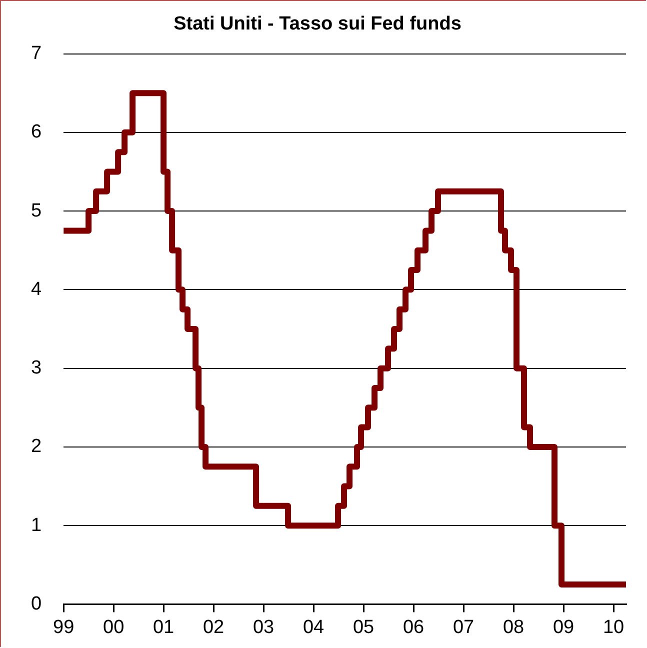 The width and height of the screenshot is (647, 648). I want to click on y-tick-label: 4, so click(36, 289).